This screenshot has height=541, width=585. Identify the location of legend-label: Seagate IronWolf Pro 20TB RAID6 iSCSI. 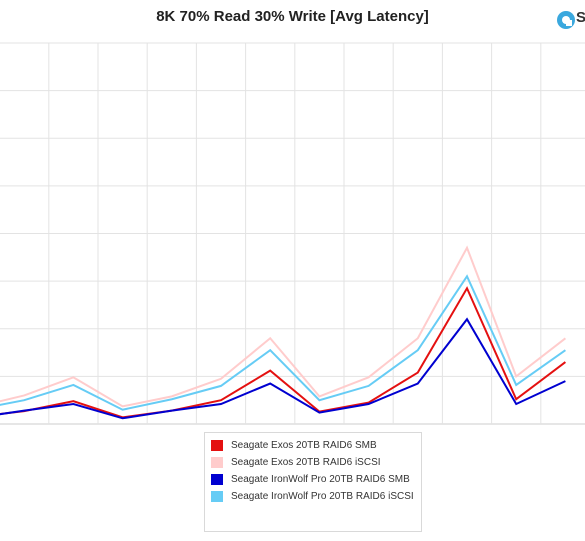
(322, 496).